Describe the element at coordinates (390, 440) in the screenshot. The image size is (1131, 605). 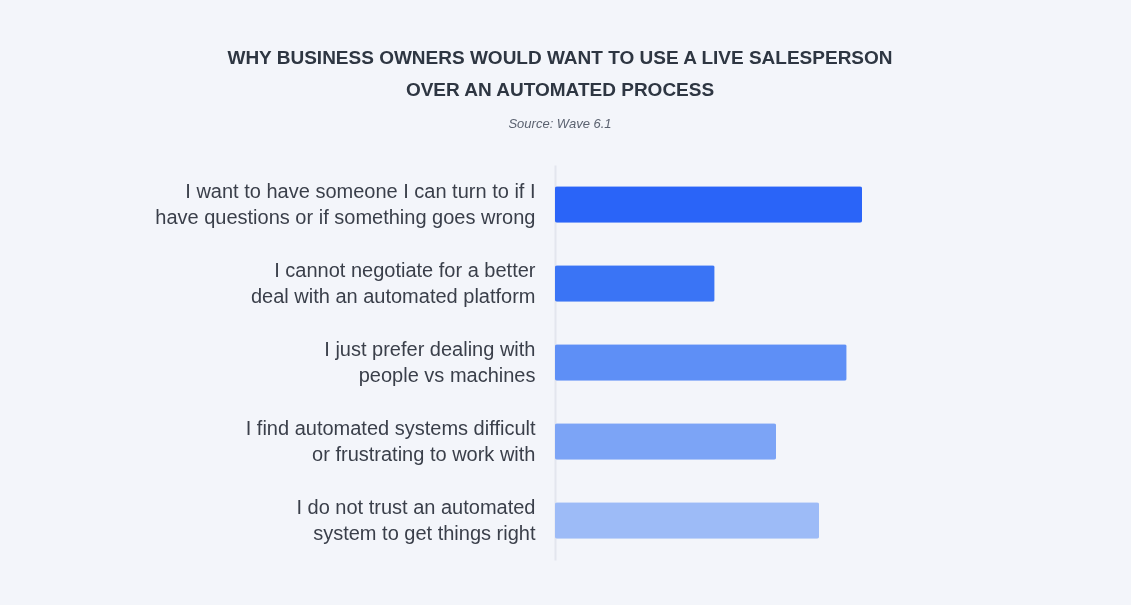
I see `y-tick-label: I find automated systems difficult or frustrating to work with` at that location.